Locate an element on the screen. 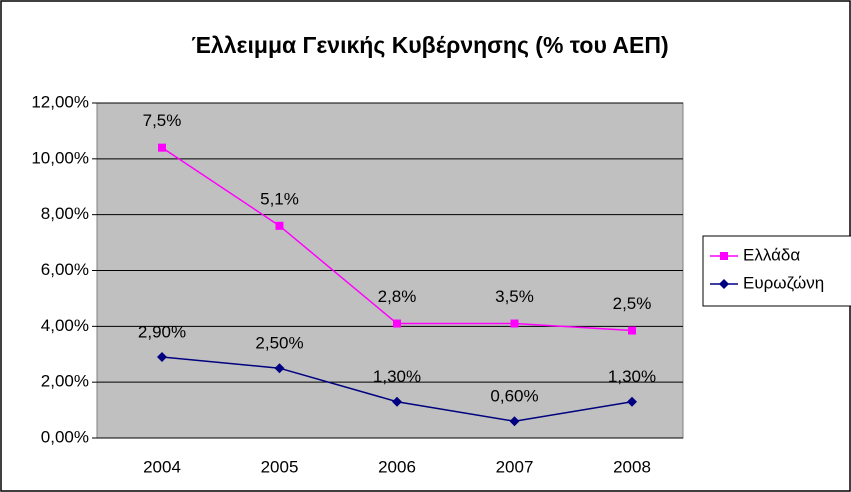 This screenshot has width=851, height=492. legend-box is located at coordinates (776, 271).